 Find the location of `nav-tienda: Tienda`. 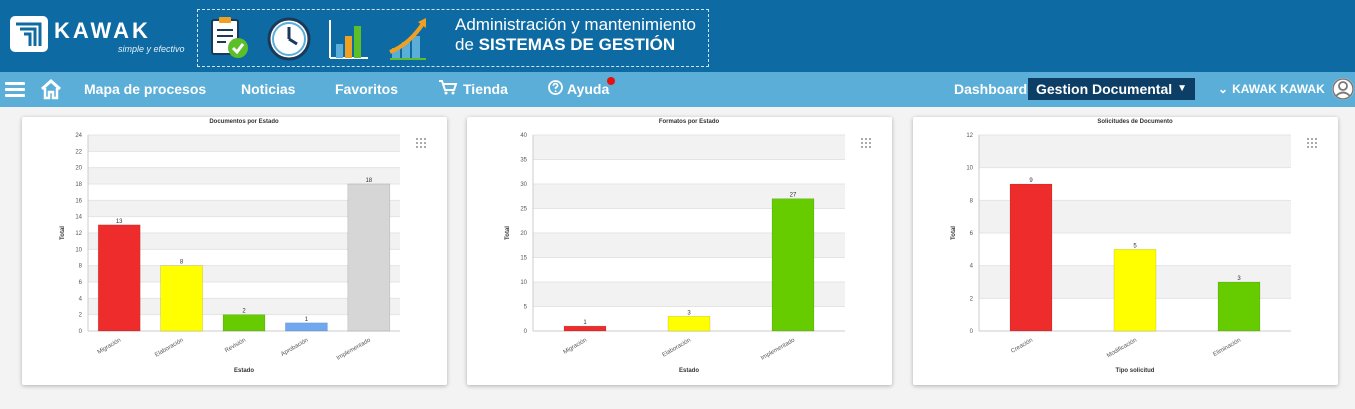

nav-tienda: Tienda is located at coordinates (473, 89).